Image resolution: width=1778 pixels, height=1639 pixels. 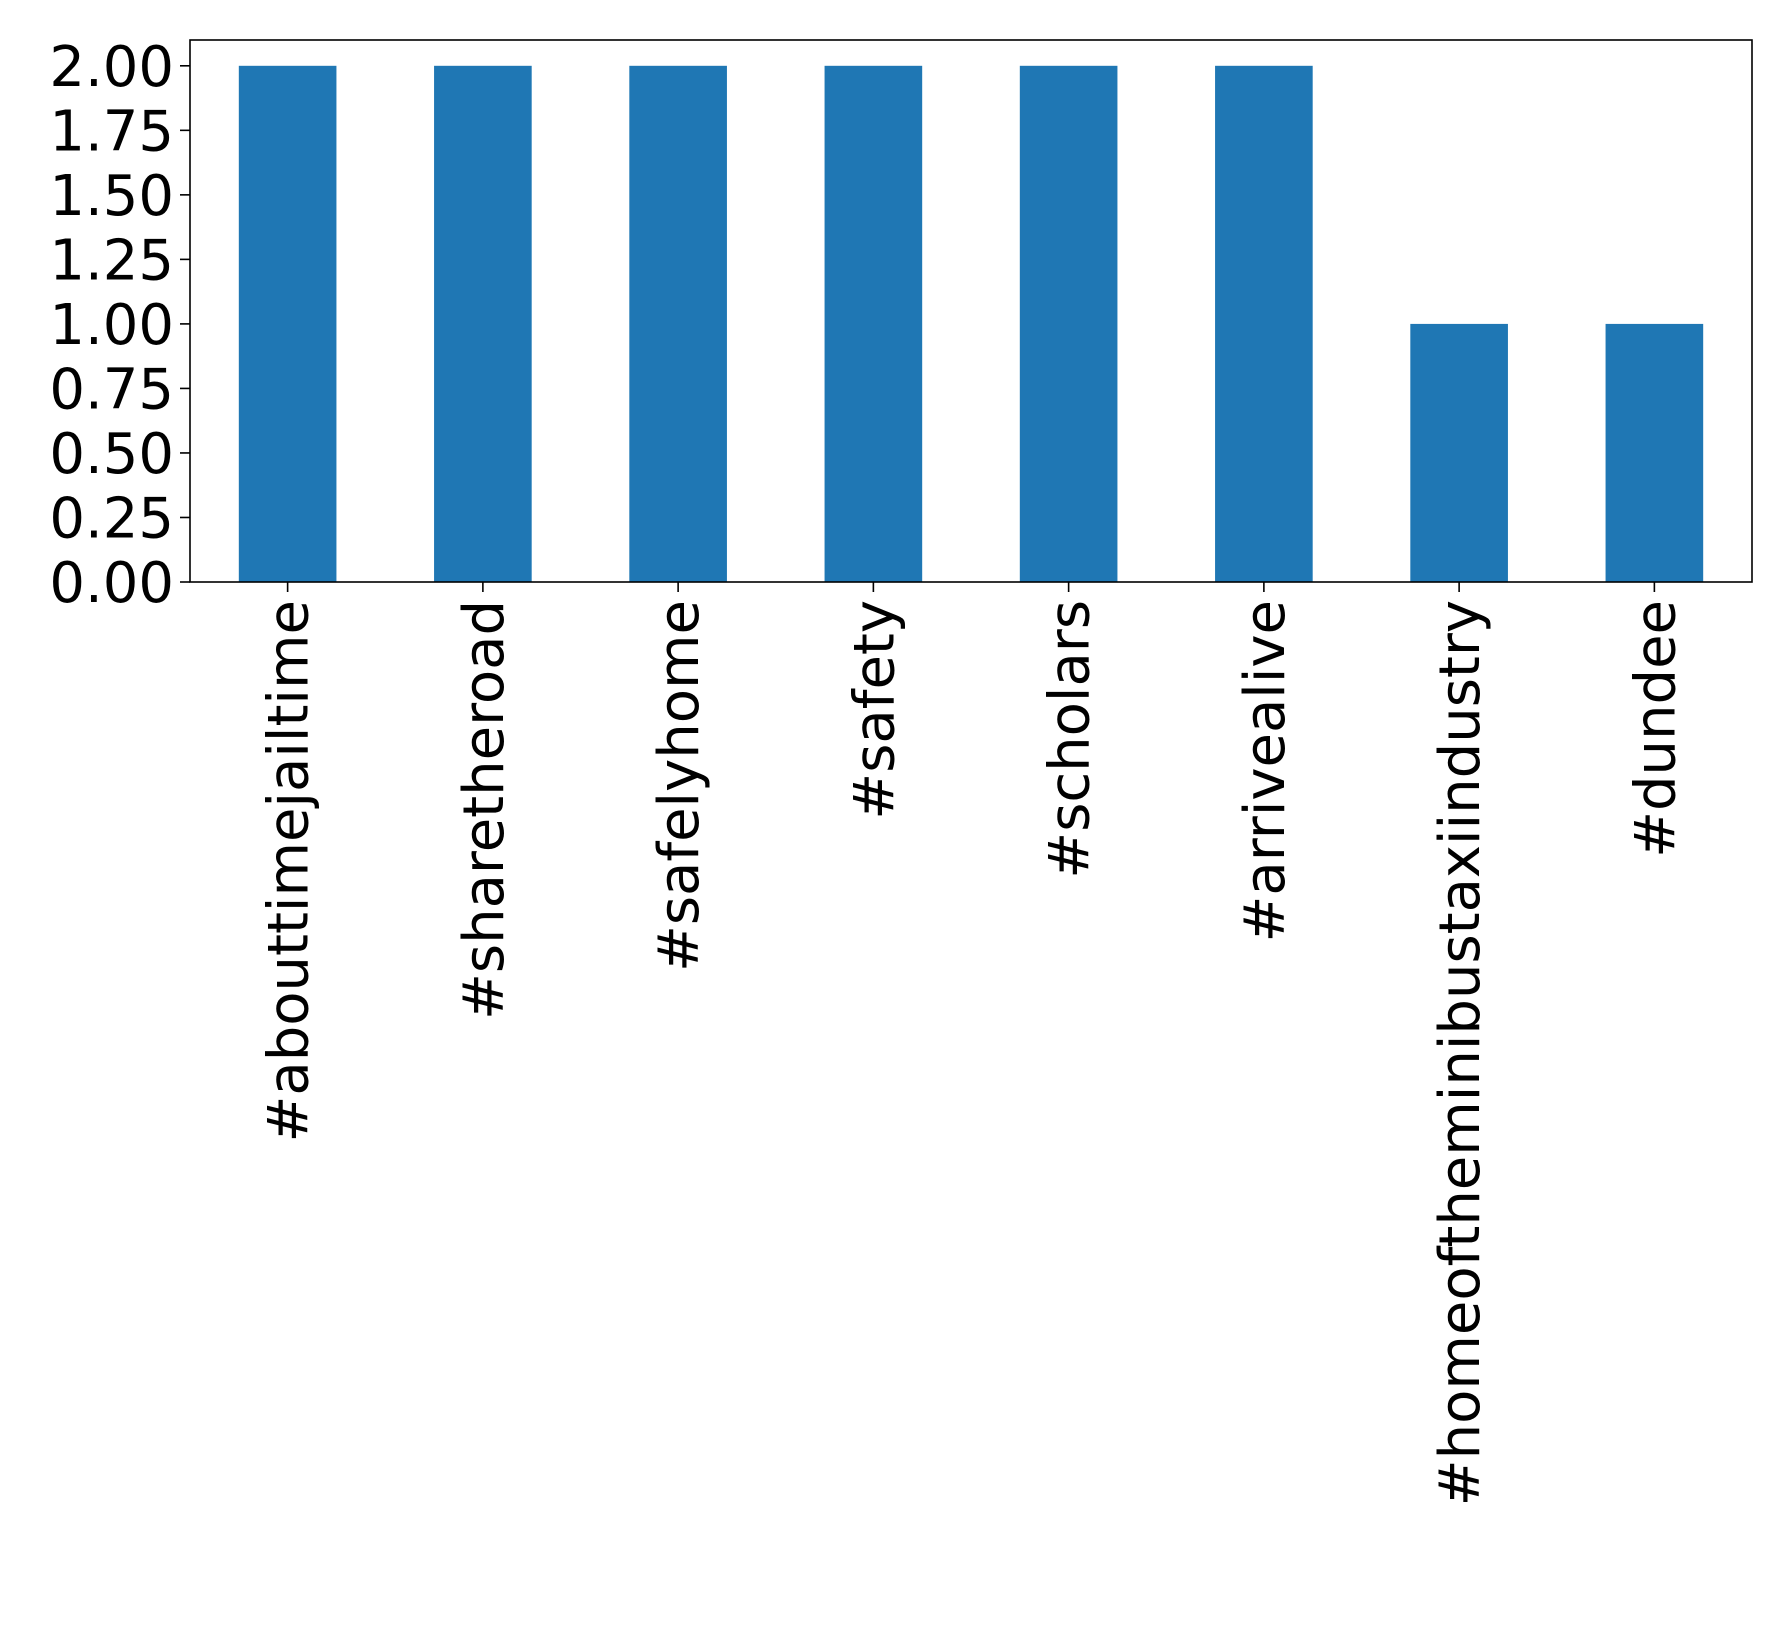 I want to click on x-tick-label: #safety, so click(x=874, y=710).